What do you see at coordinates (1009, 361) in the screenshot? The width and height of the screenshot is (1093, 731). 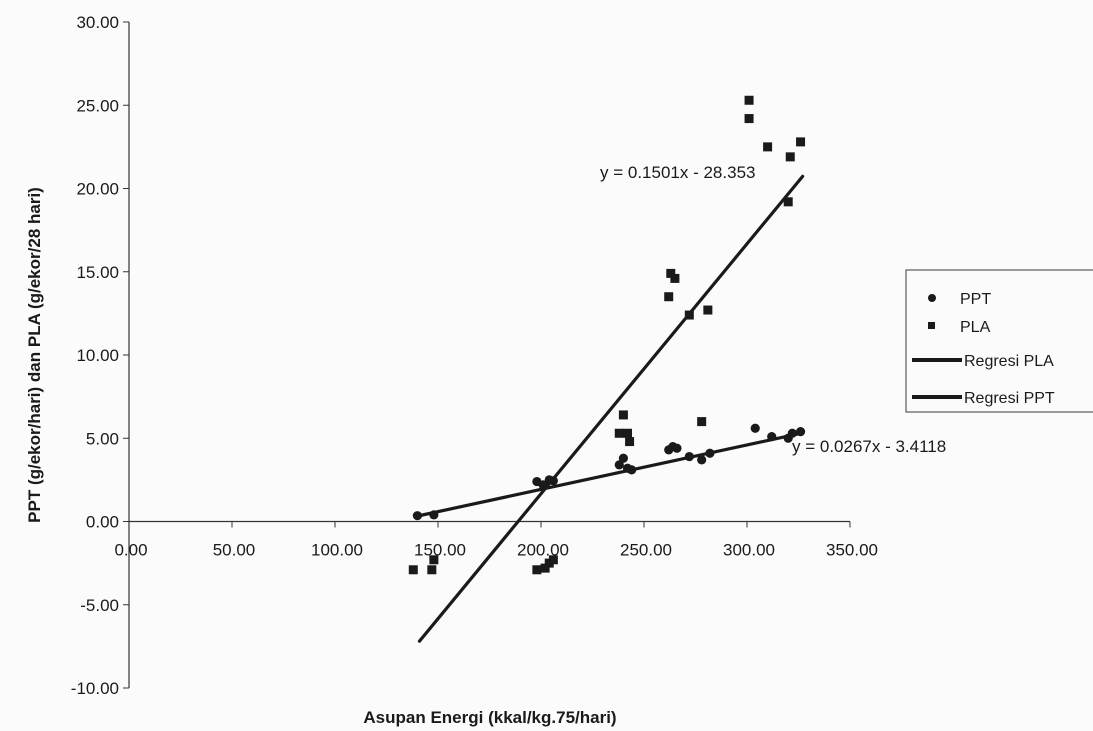 I see `legend-label-regresi-pla: Regresi PLA` at bounding box center [1009, 361].